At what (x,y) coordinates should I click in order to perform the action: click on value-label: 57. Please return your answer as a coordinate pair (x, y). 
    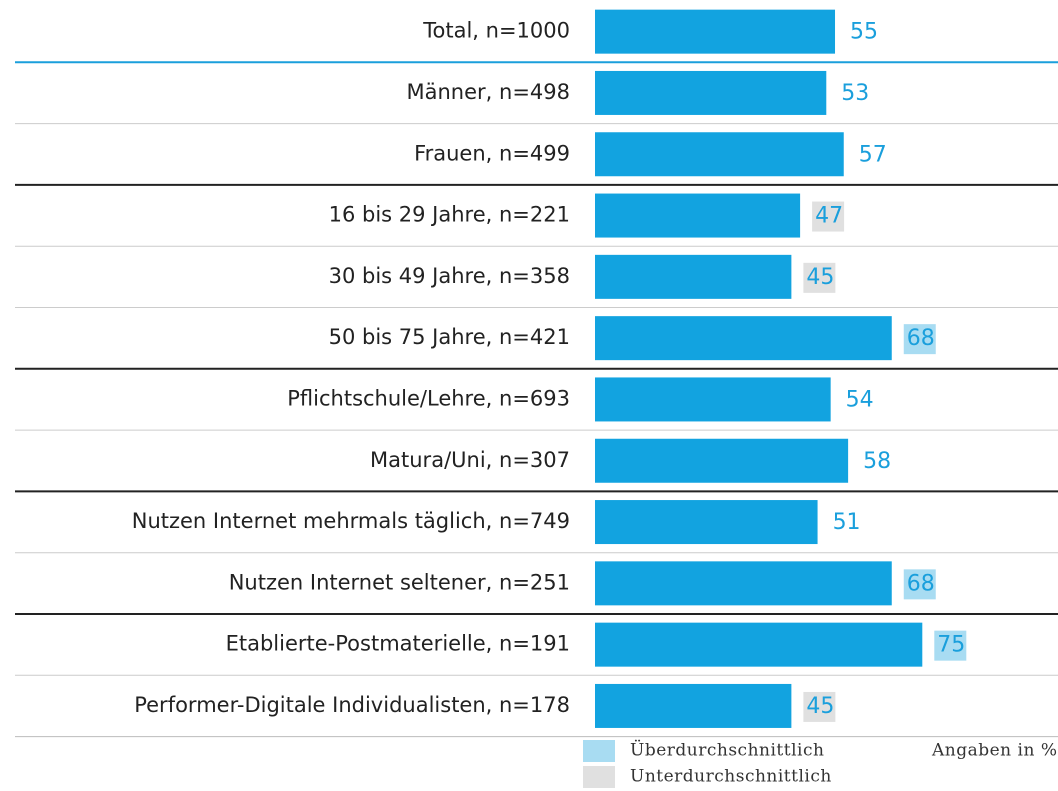
    Looking at the image, I should click on (873, 154).